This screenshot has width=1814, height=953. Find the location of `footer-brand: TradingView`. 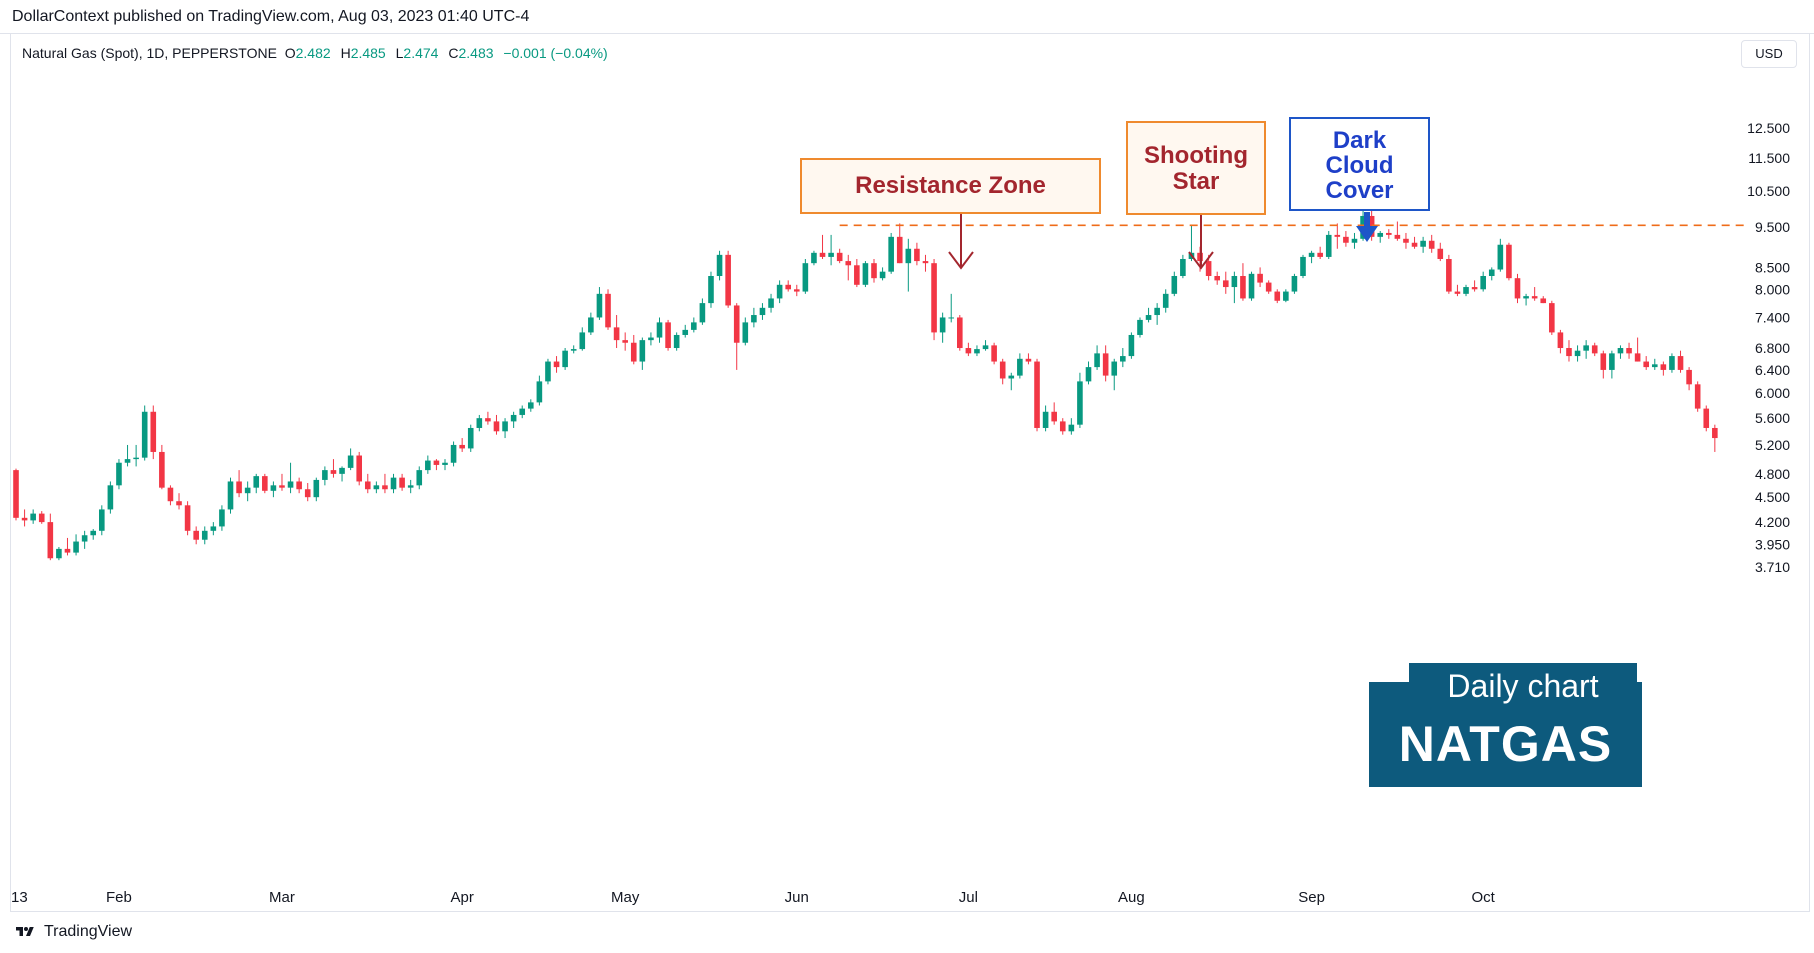

footer-brand: TradingView is located at coordinates (72, 932).